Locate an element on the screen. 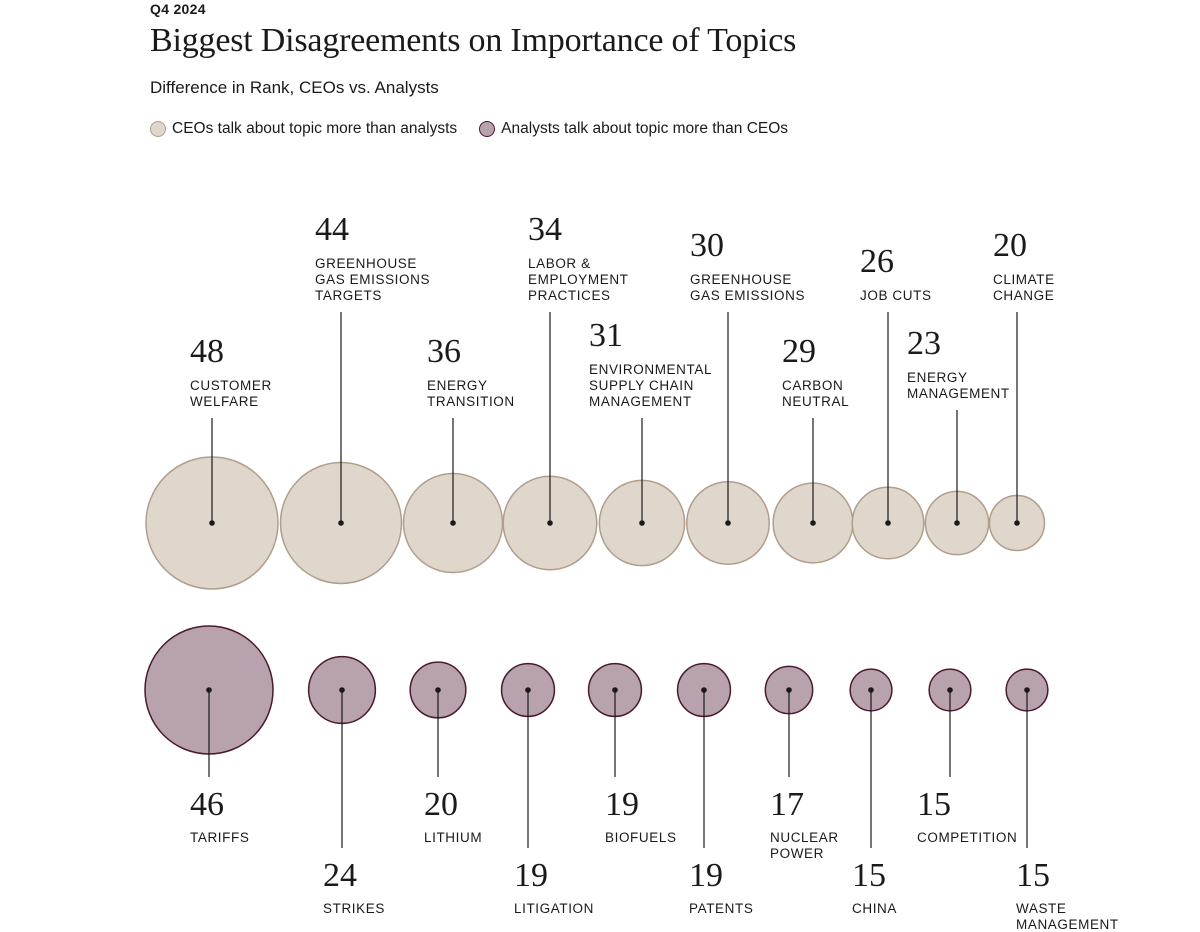 This screenshot has height=932, width=1200. value-label-ceo-energy-transition: 36 is located at coordinates (444, 351).